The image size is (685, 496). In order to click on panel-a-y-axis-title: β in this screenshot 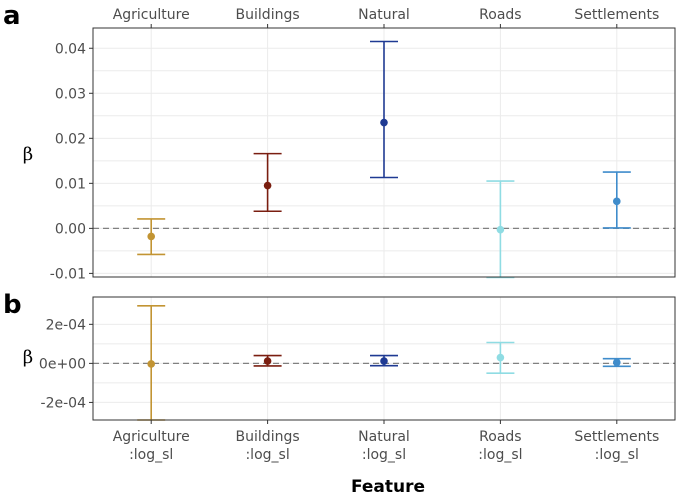, I will do `click(28, 154)`.